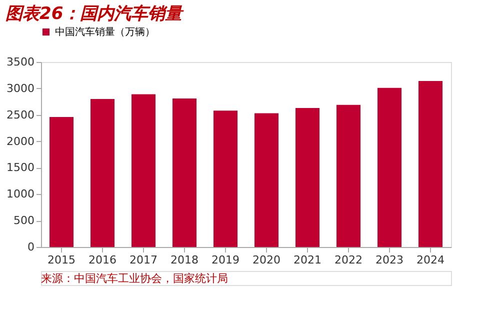 The image size is (488, 321). What do you see at coordinates (308, 260) in the screenshot?
I see `x-tick-label: 2021` at bounding box center [308, 260].